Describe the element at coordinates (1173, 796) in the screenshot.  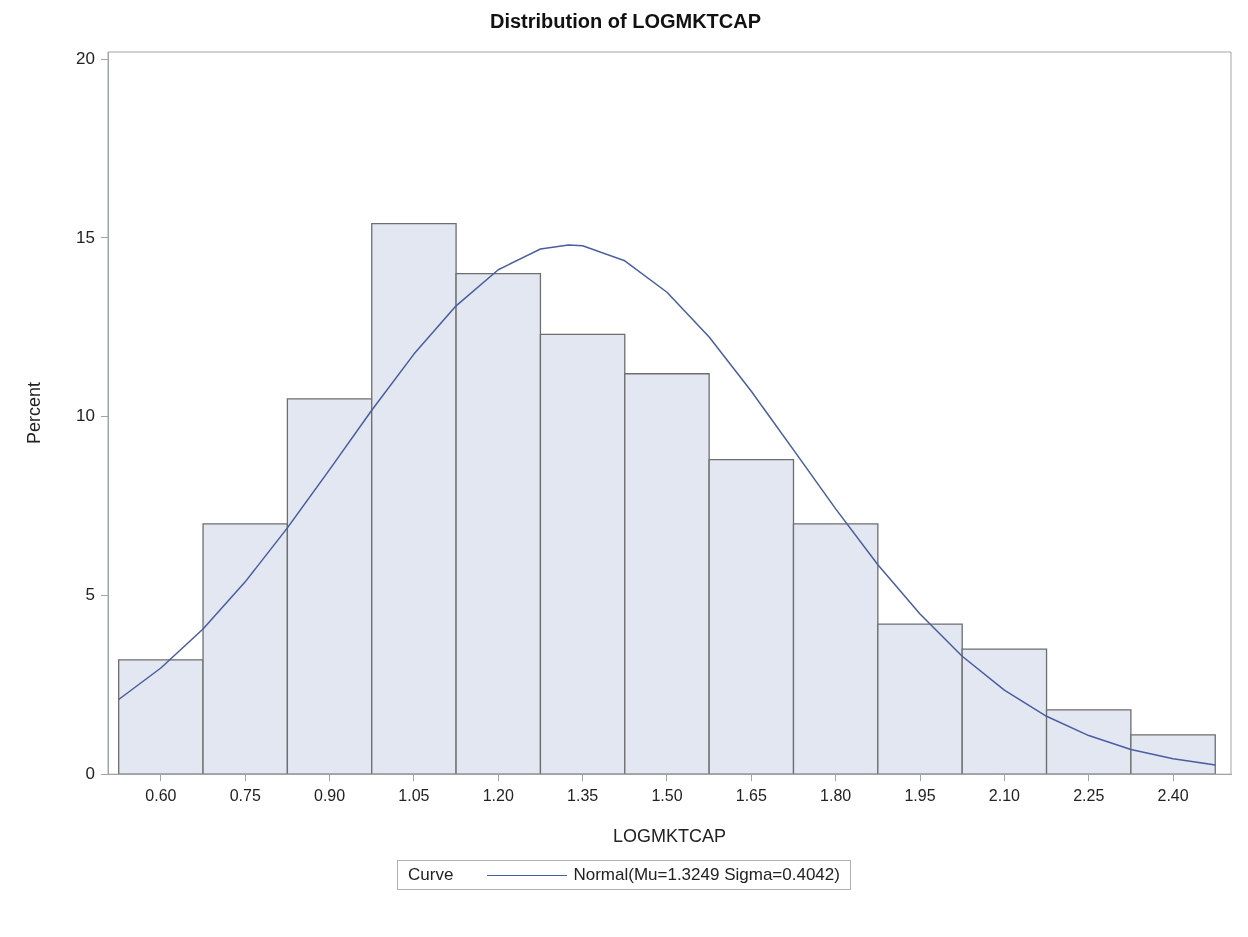
I see `x-tick-label: 2.40` at that location.